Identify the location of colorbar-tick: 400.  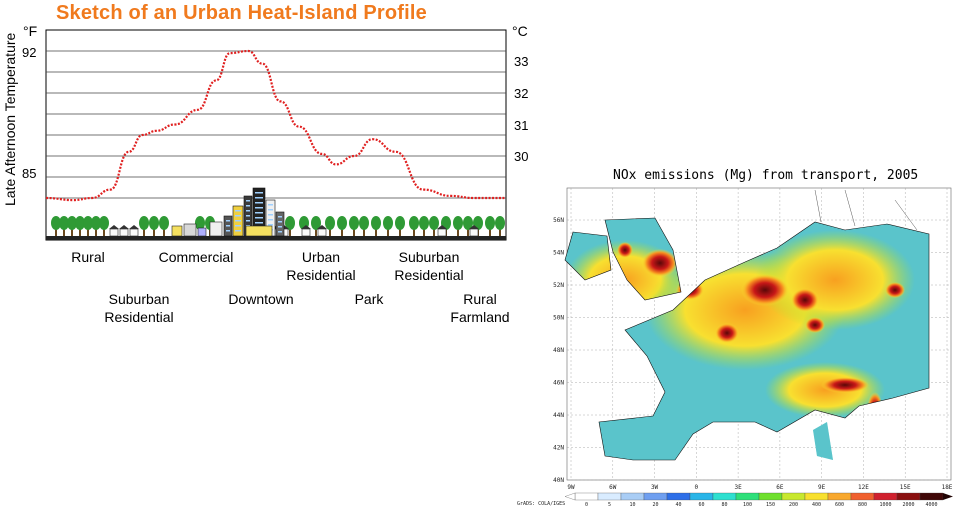
(816, 505).